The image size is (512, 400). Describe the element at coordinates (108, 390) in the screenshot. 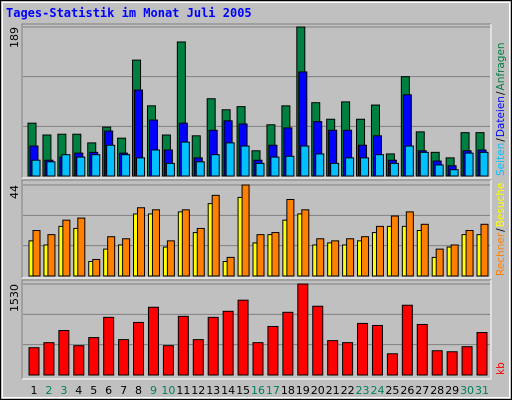

I see `x-tick-label: 6` at that location.